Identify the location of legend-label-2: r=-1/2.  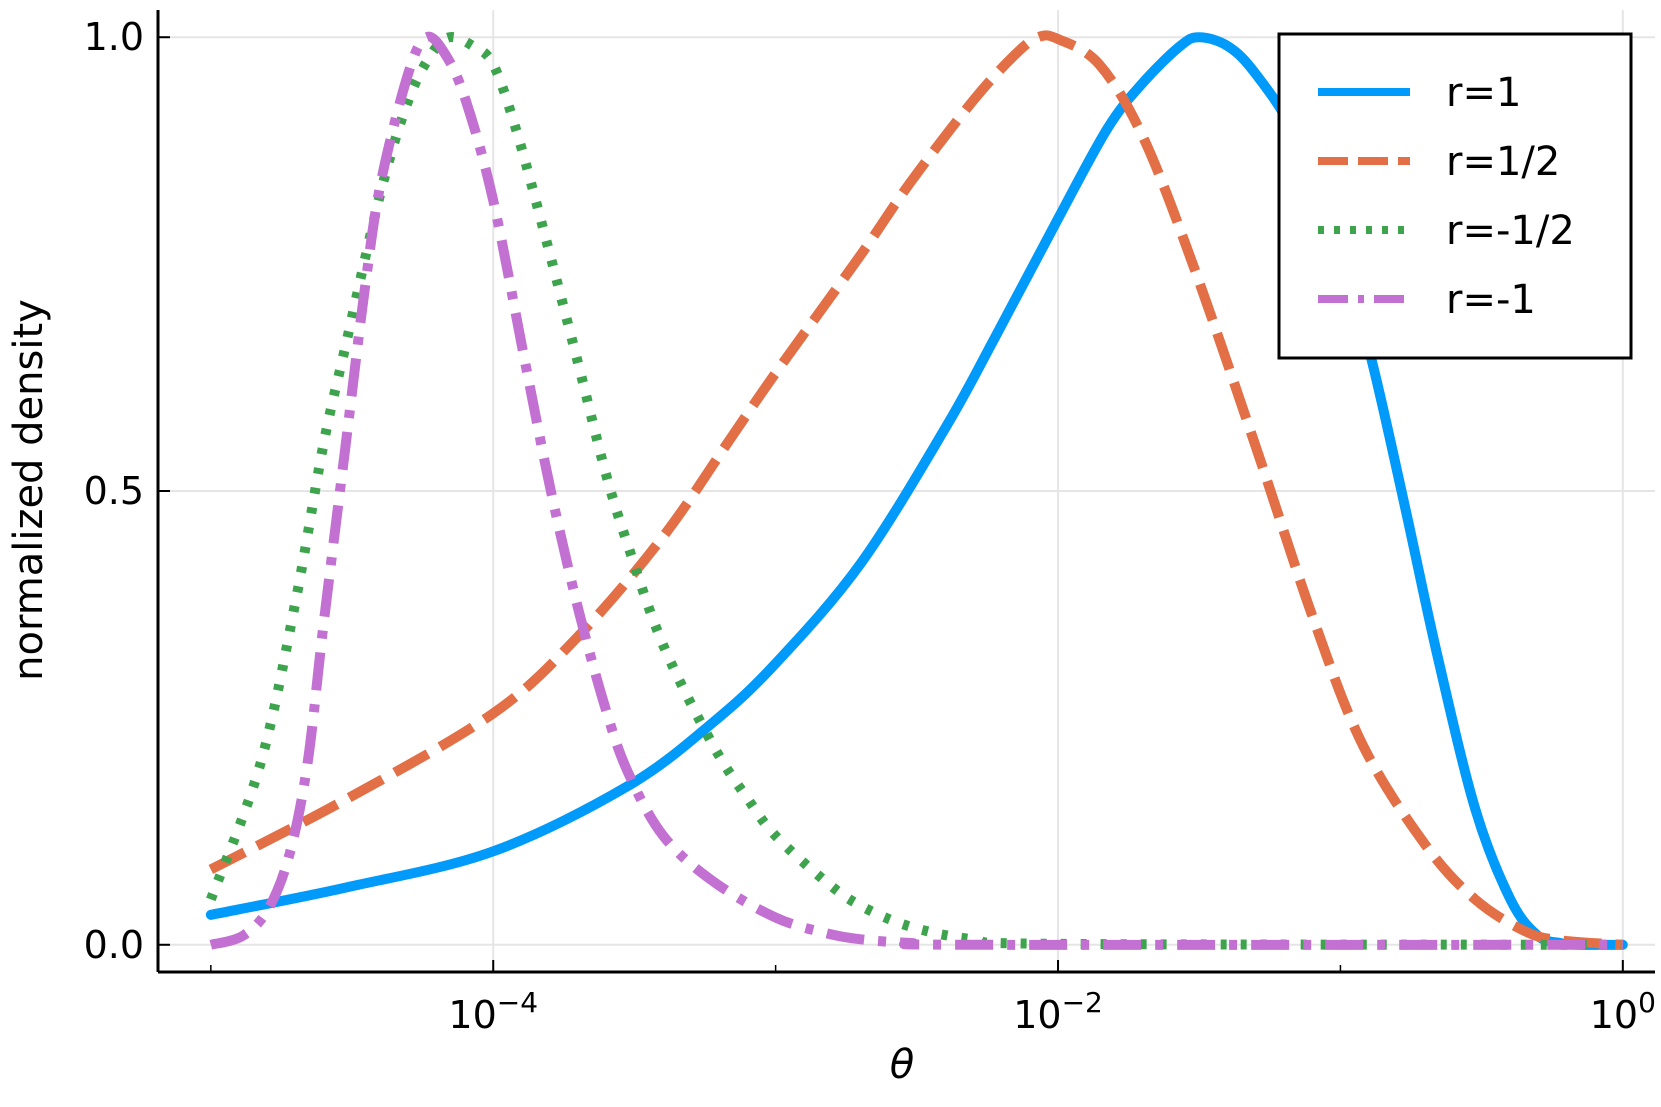
(1510, 231).